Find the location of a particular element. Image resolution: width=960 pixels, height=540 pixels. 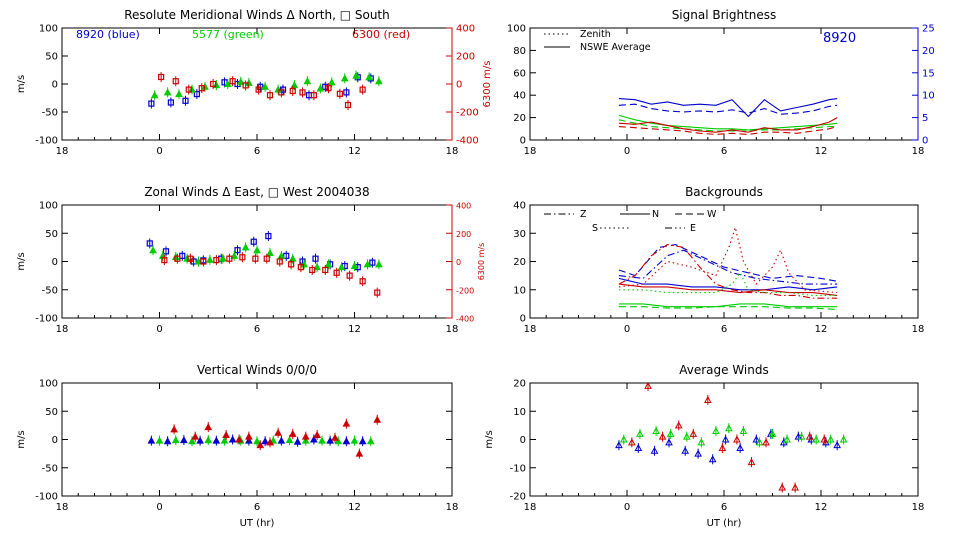

y2-tick-label: 25 is located at coordinates (928, 29).